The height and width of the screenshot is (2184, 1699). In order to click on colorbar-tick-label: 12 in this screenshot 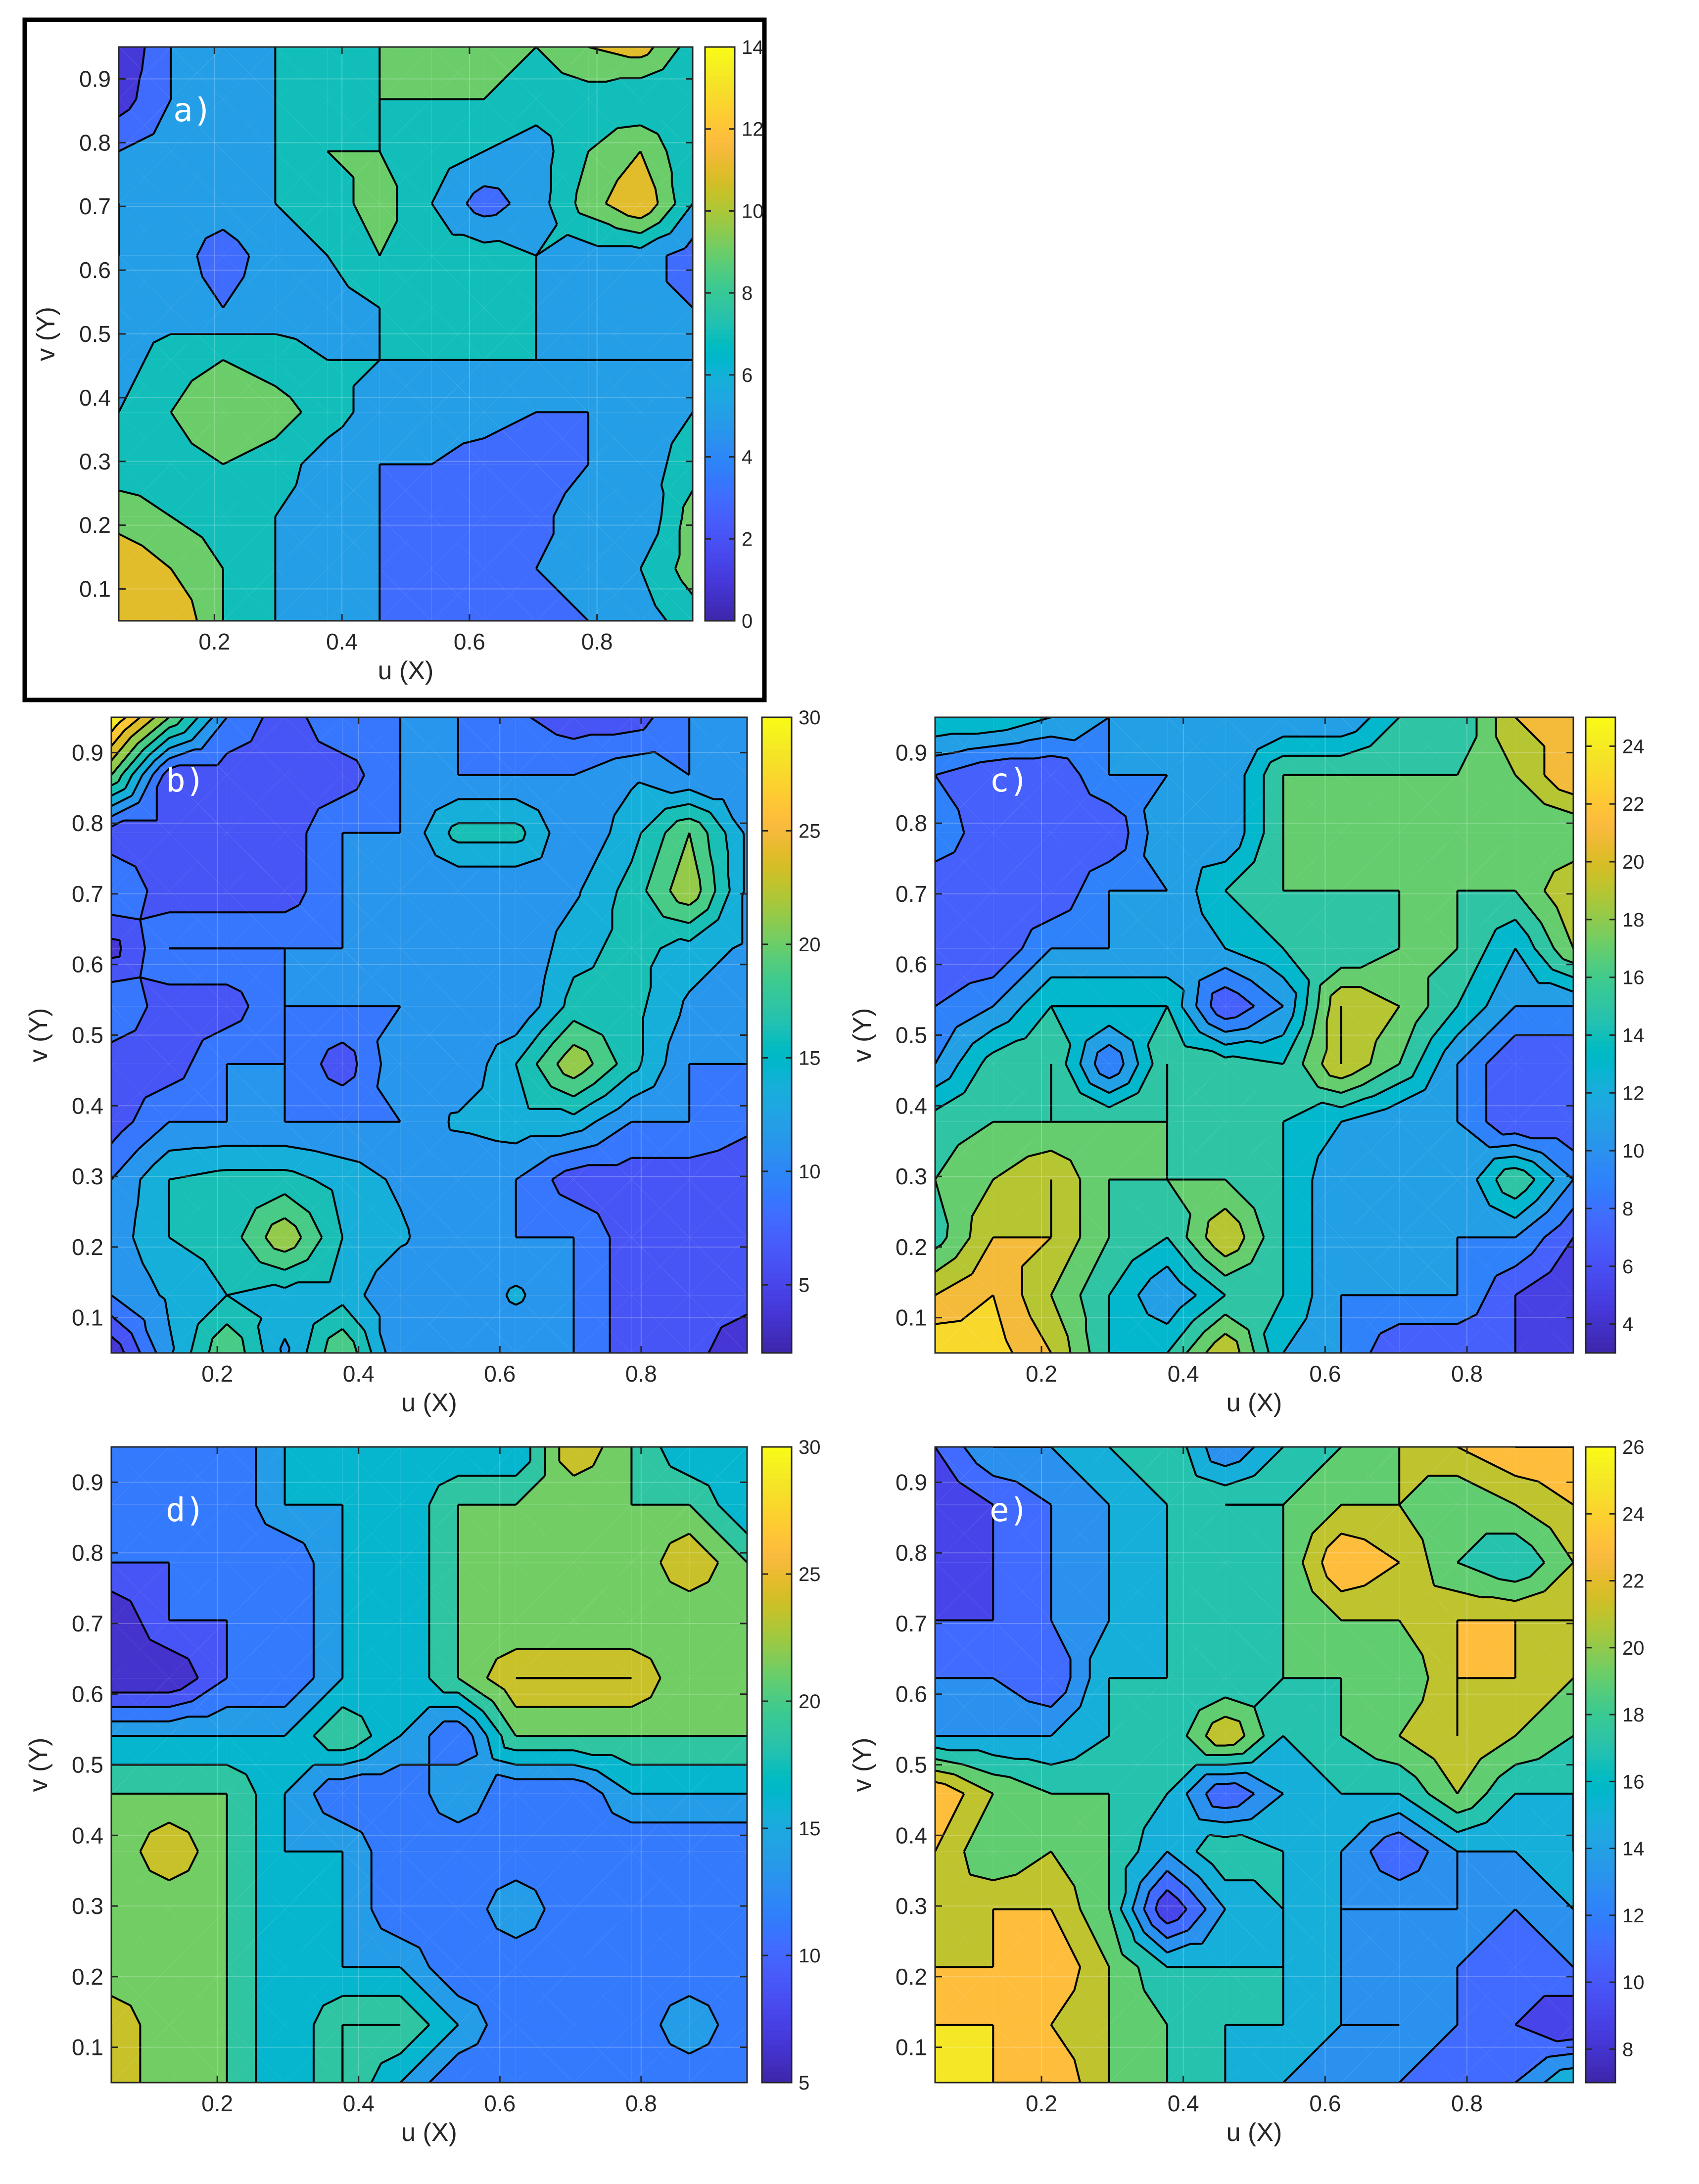, I will do `click(753, 129)`.